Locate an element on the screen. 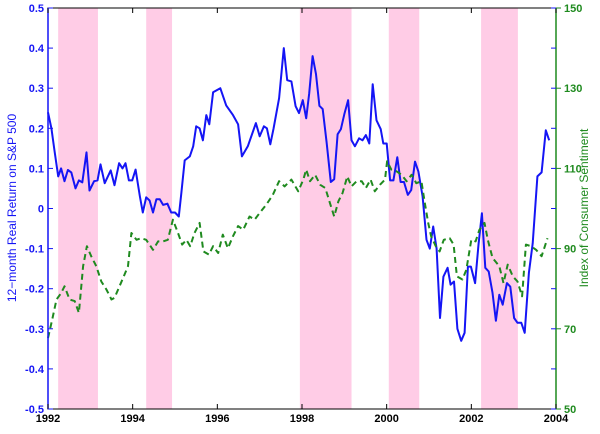 This screenshot has width=600, height=434. x-tick-label: 1996 is located at coordinates (217, 419).